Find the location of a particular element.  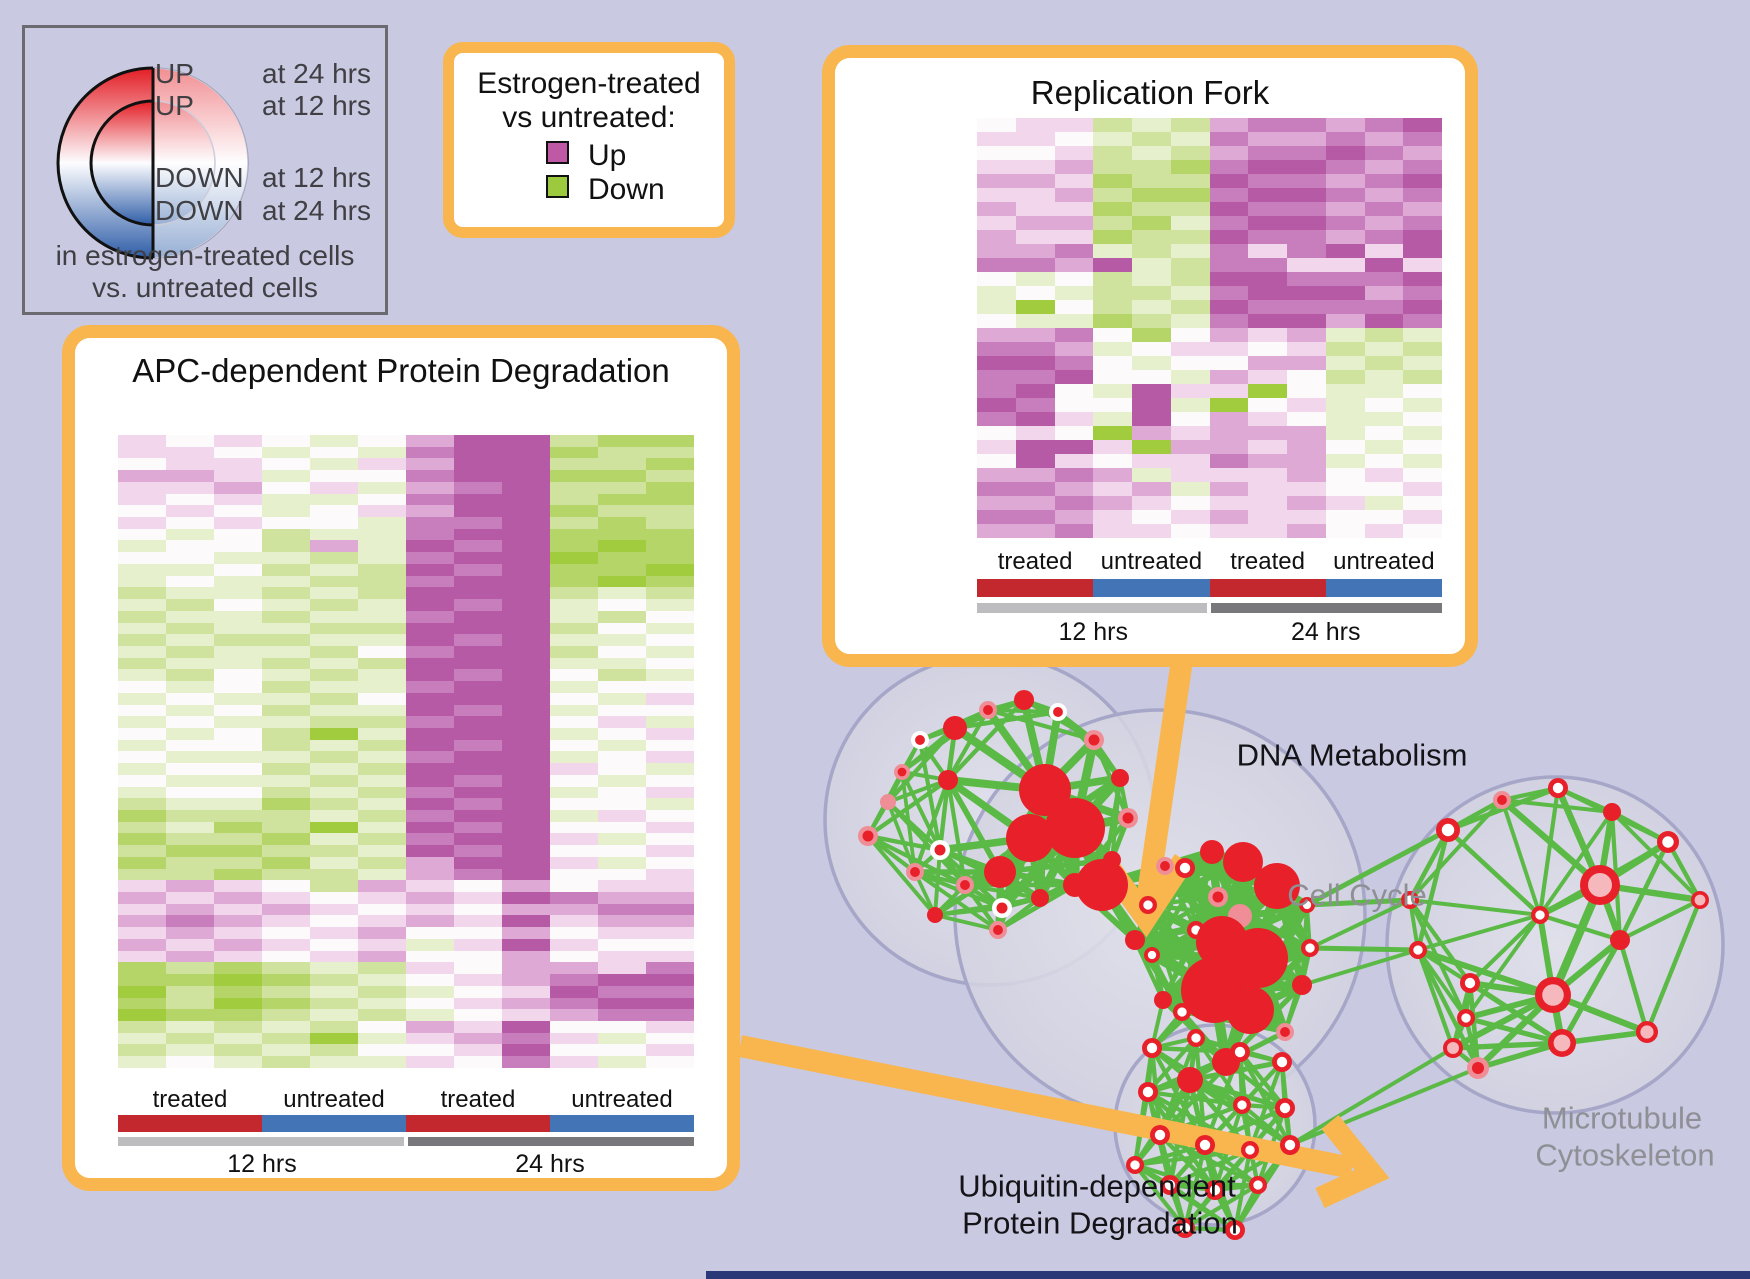

panel-title: Replication Fork is located at coordinates (1150, 92).